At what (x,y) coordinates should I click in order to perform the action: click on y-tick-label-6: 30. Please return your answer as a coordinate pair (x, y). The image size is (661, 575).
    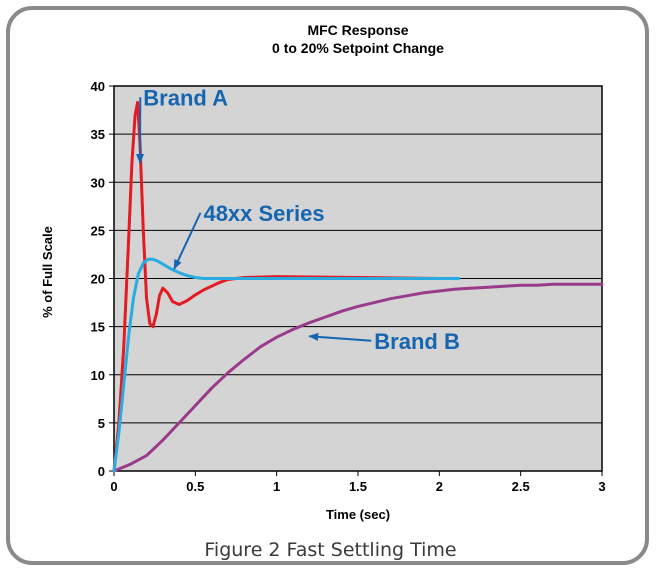
    Looking at the image, I should click on (98, 182).